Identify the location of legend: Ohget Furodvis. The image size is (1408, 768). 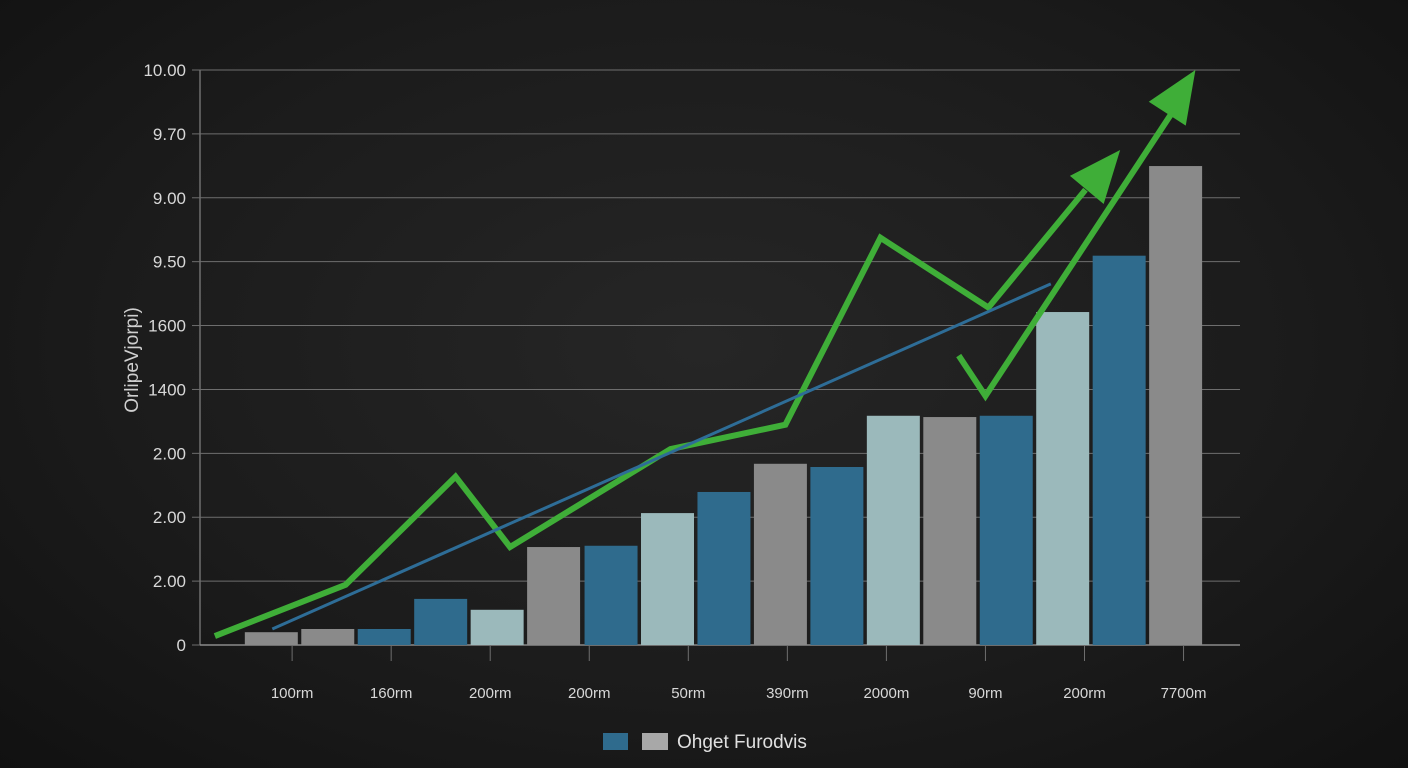
(705, 742).